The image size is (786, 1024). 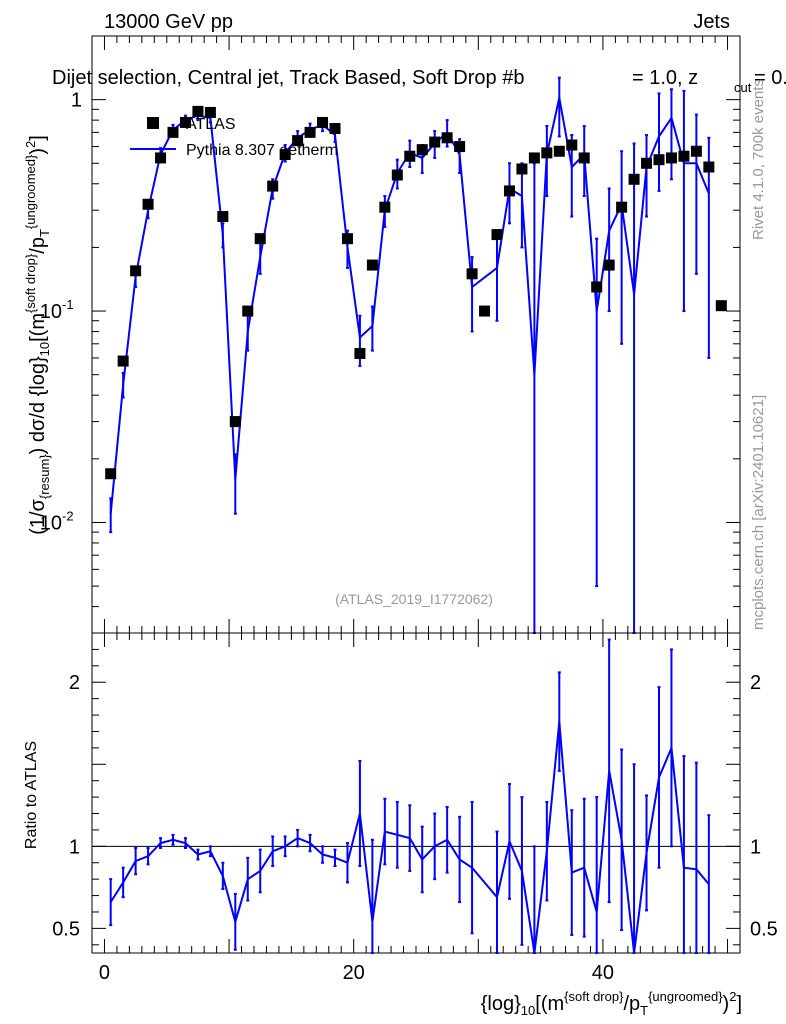 What do you see at coordinates (758, 159) in the screenshot?
I see `rivet-label: Rivet 4.1.0, 700k events` at bounding box center [758, 159].